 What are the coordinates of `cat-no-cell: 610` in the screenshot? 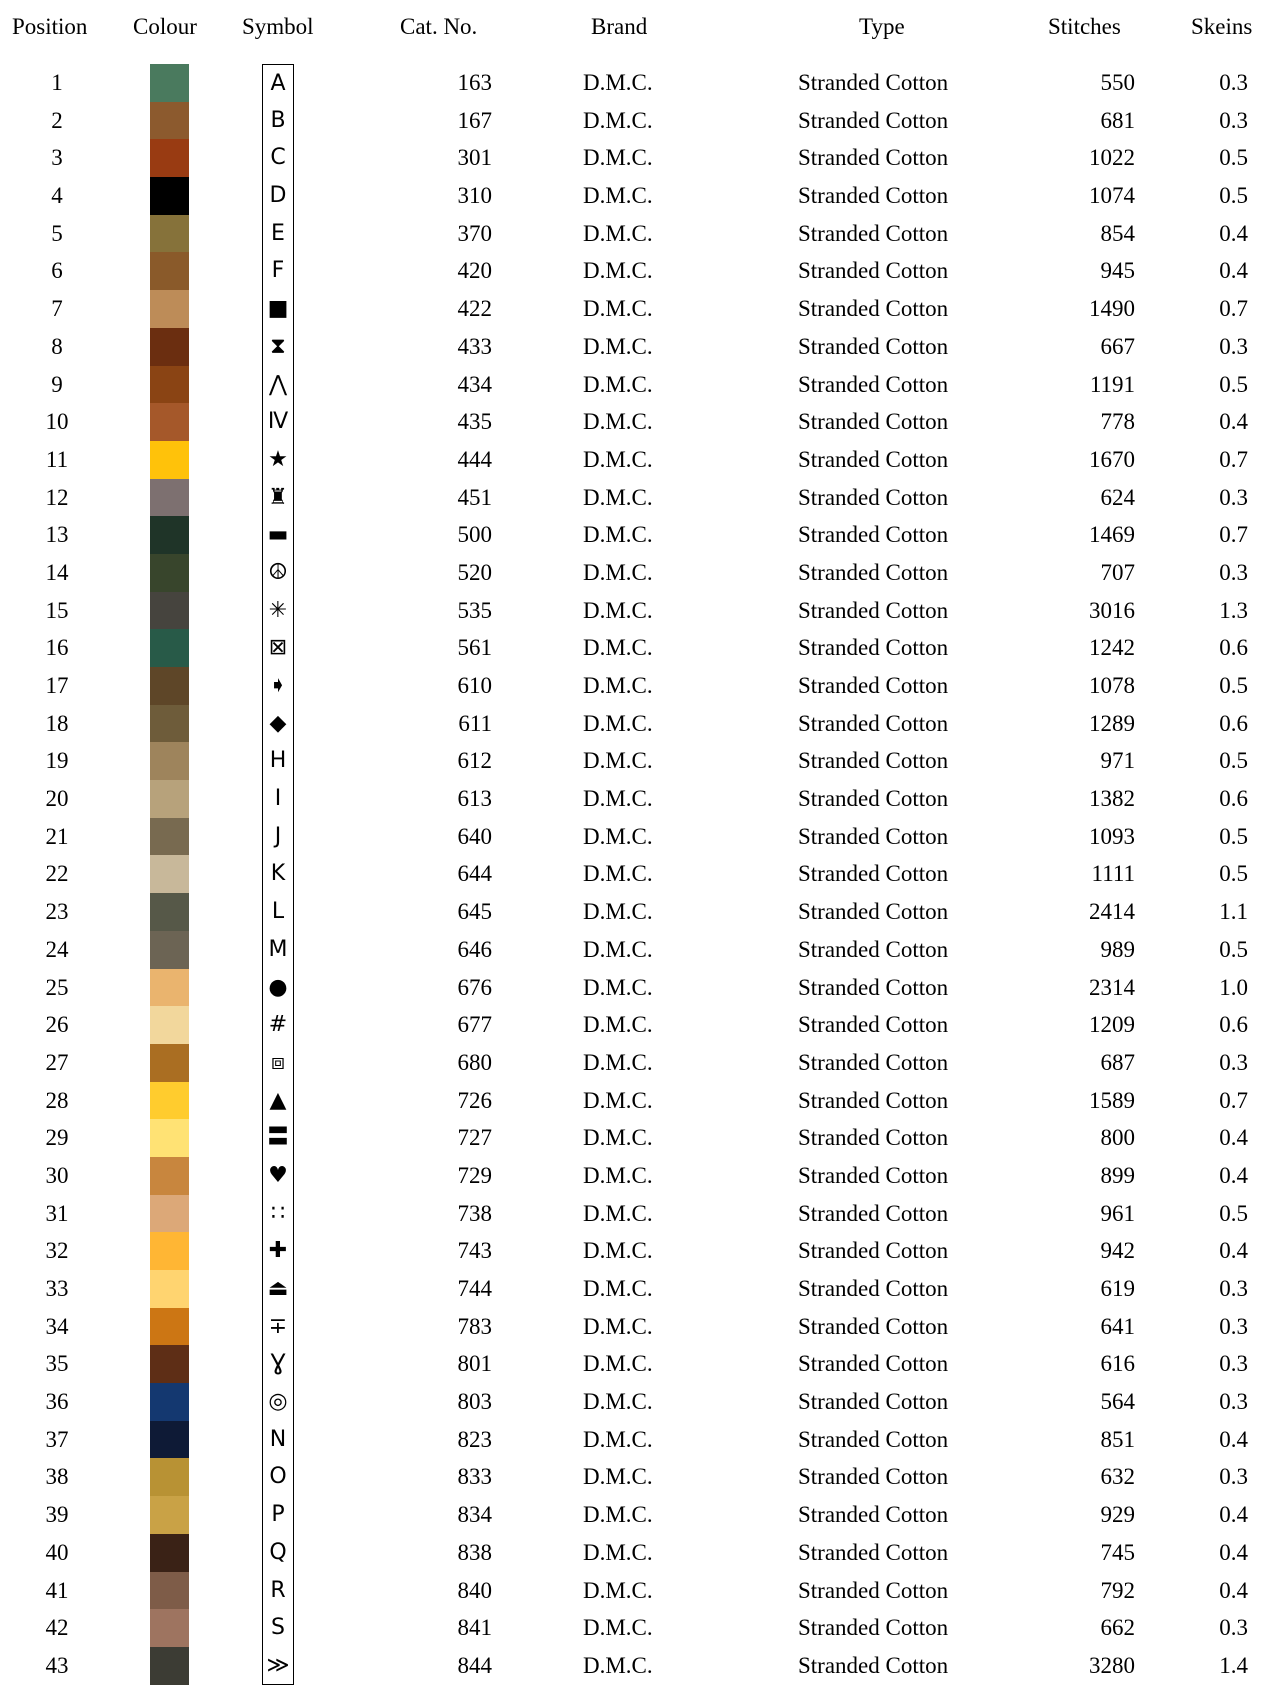 It's located at (475, 685).